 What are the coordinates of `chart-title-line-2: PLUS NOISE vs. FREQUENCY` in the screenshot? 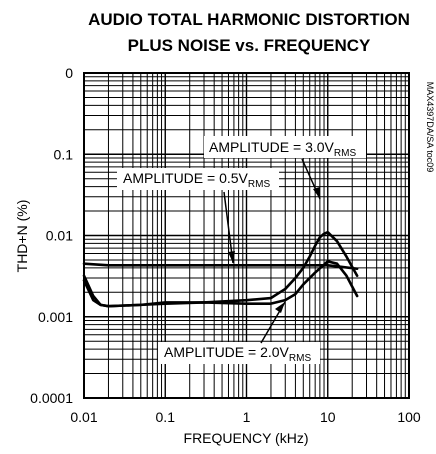 It's located at (249, 45).